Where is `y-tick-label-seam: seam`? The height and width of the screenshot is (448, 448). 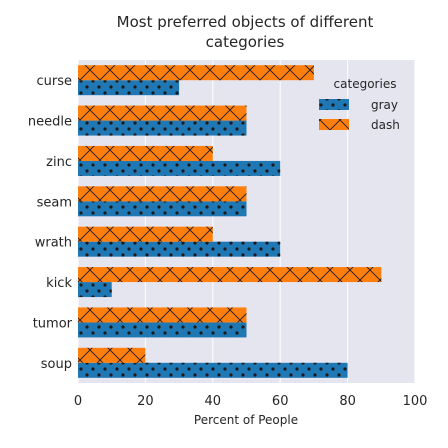 y-tick-label-seam: seam is located at coordinates (54, 202).